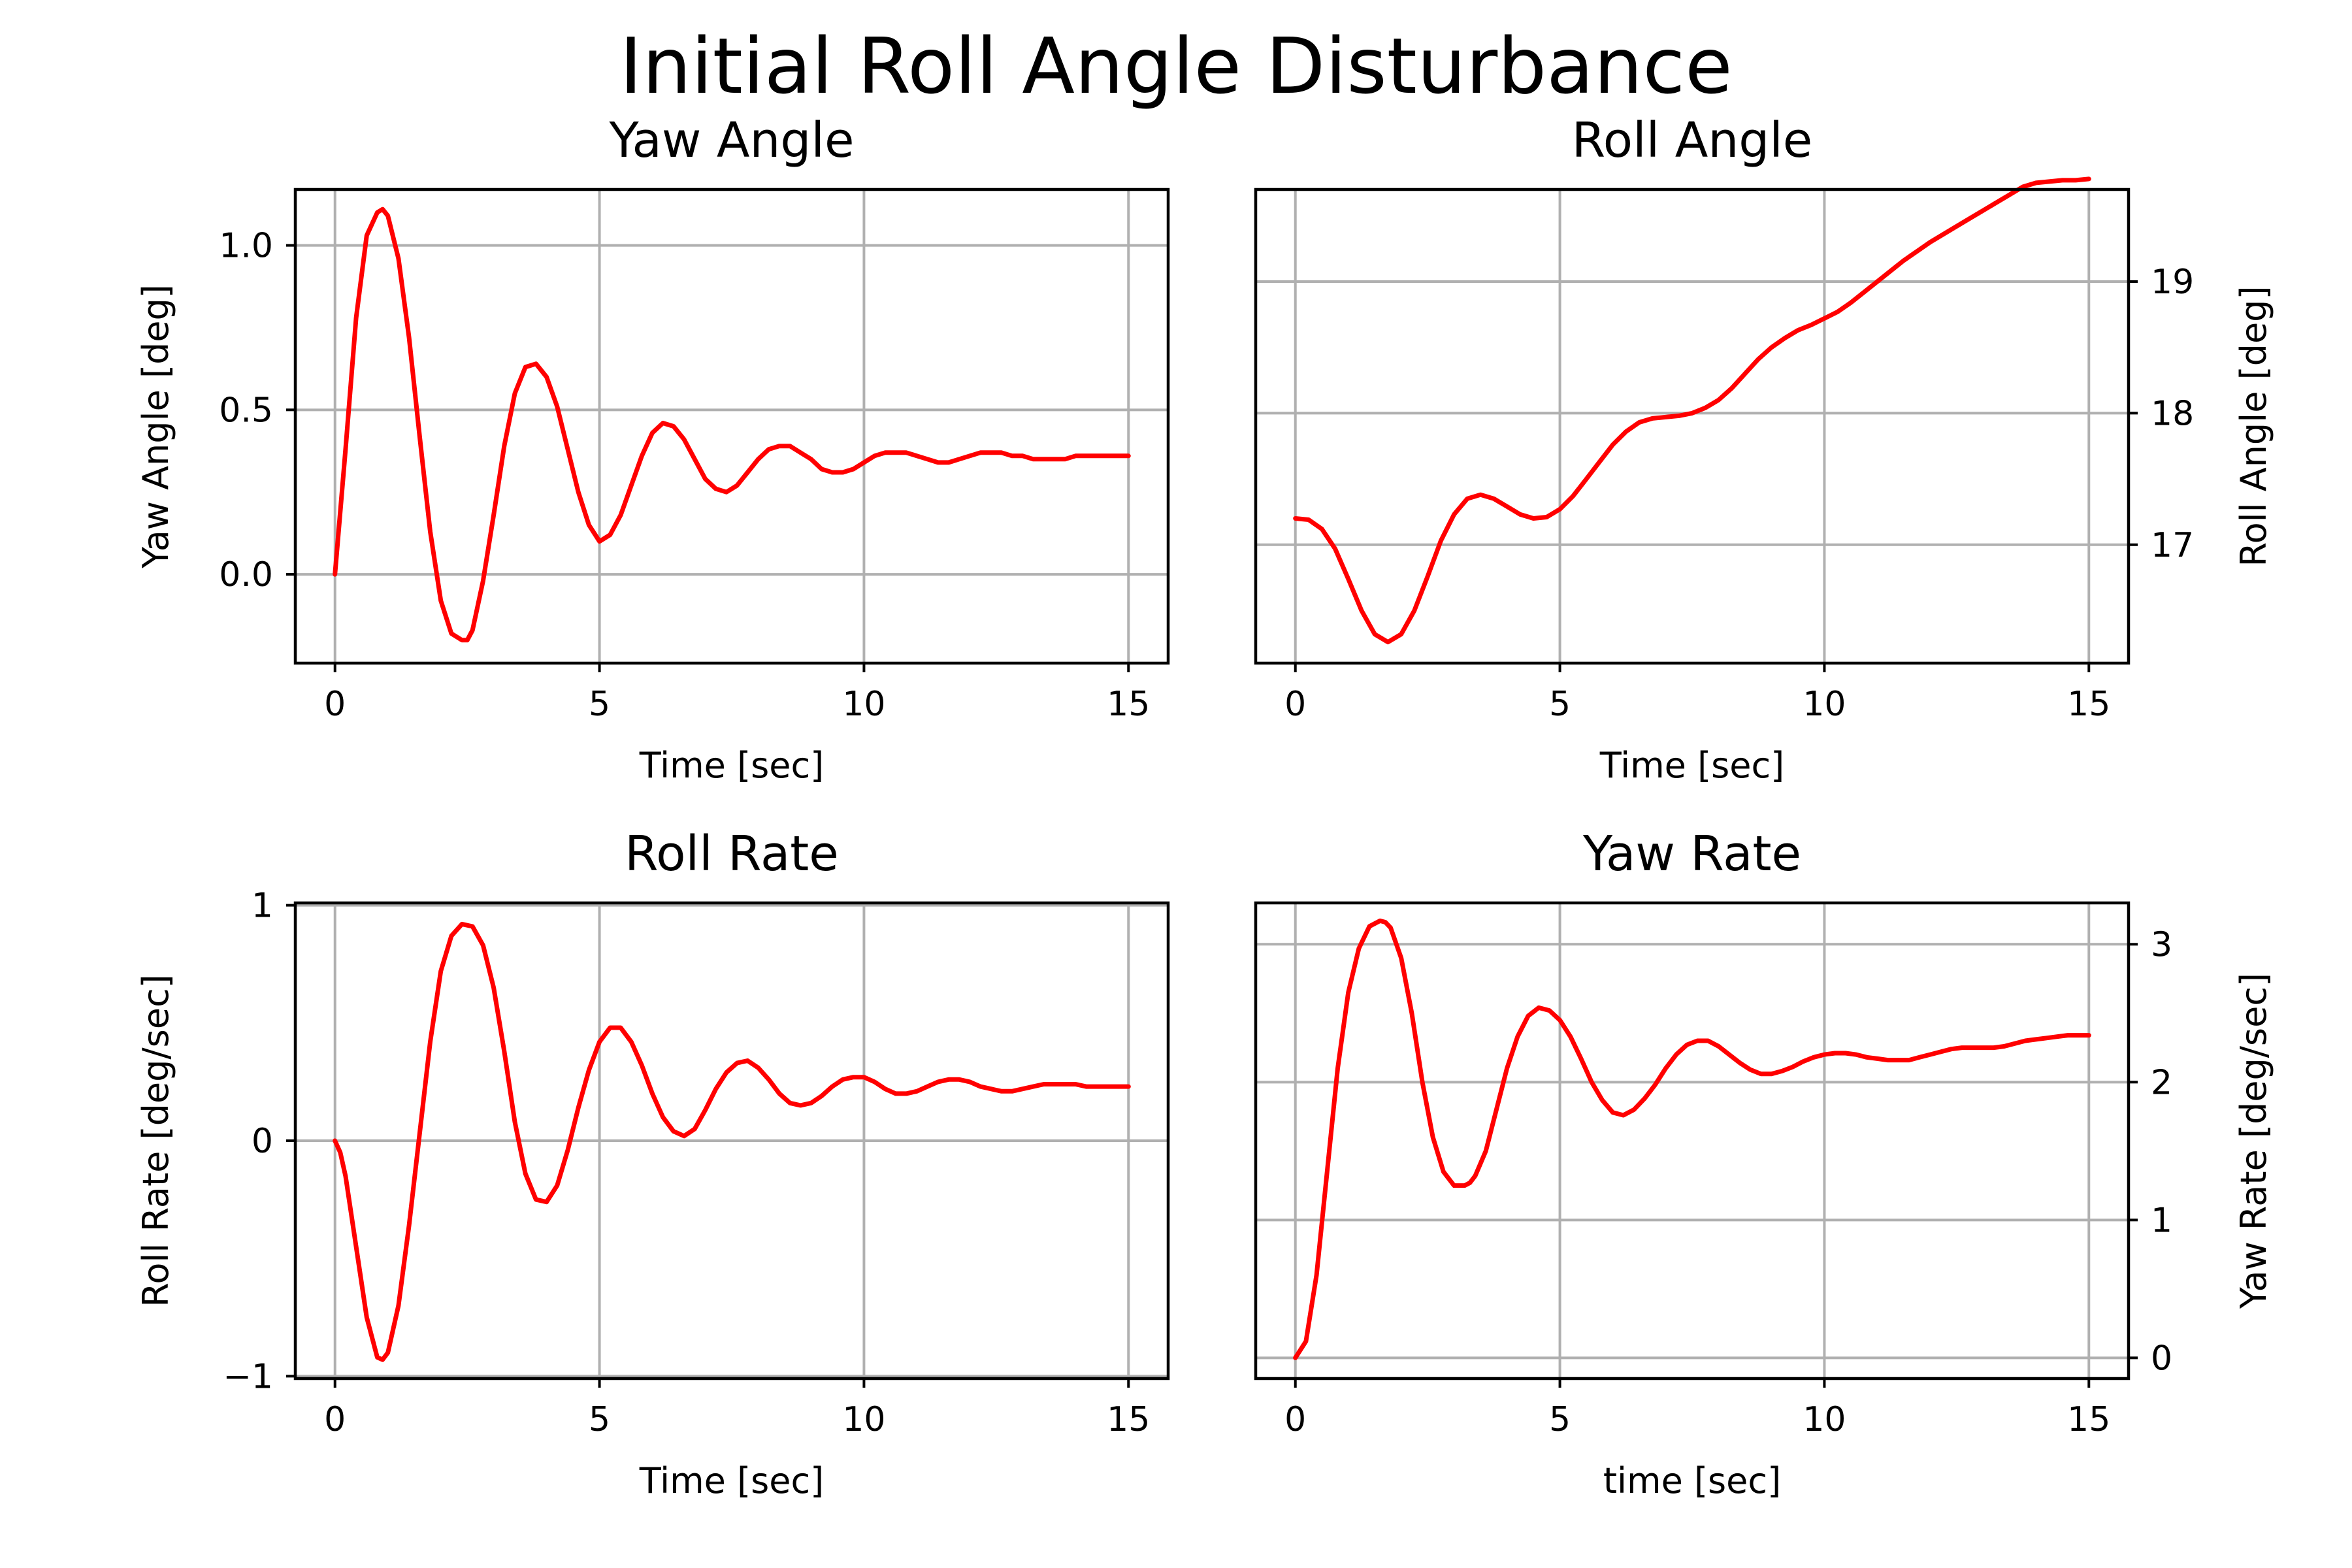  Describe the element at coordinates (246, 410) in the screenshot. I see `y-tick-label: 0.5` at that location.